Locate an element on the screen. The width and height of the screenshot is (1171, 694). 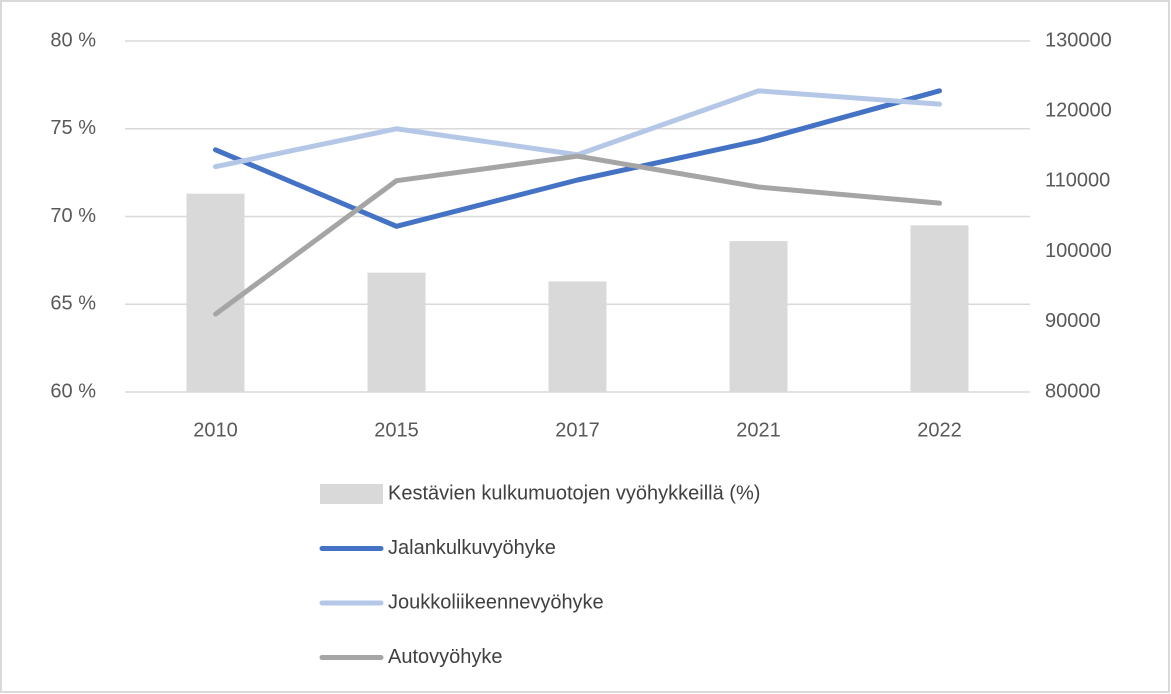
legend-label: Jalankulkuvyöhyke is located at coordinates (472, 548).